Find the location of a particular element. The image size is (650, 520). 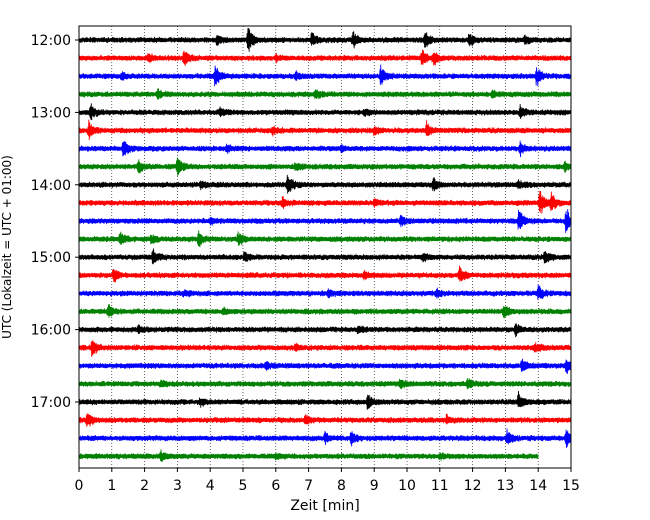

x-axis: 0 1 2 3 4 5 6 7 8 9 10 11 12 13 14 15 is located at coordinates (327, 481).